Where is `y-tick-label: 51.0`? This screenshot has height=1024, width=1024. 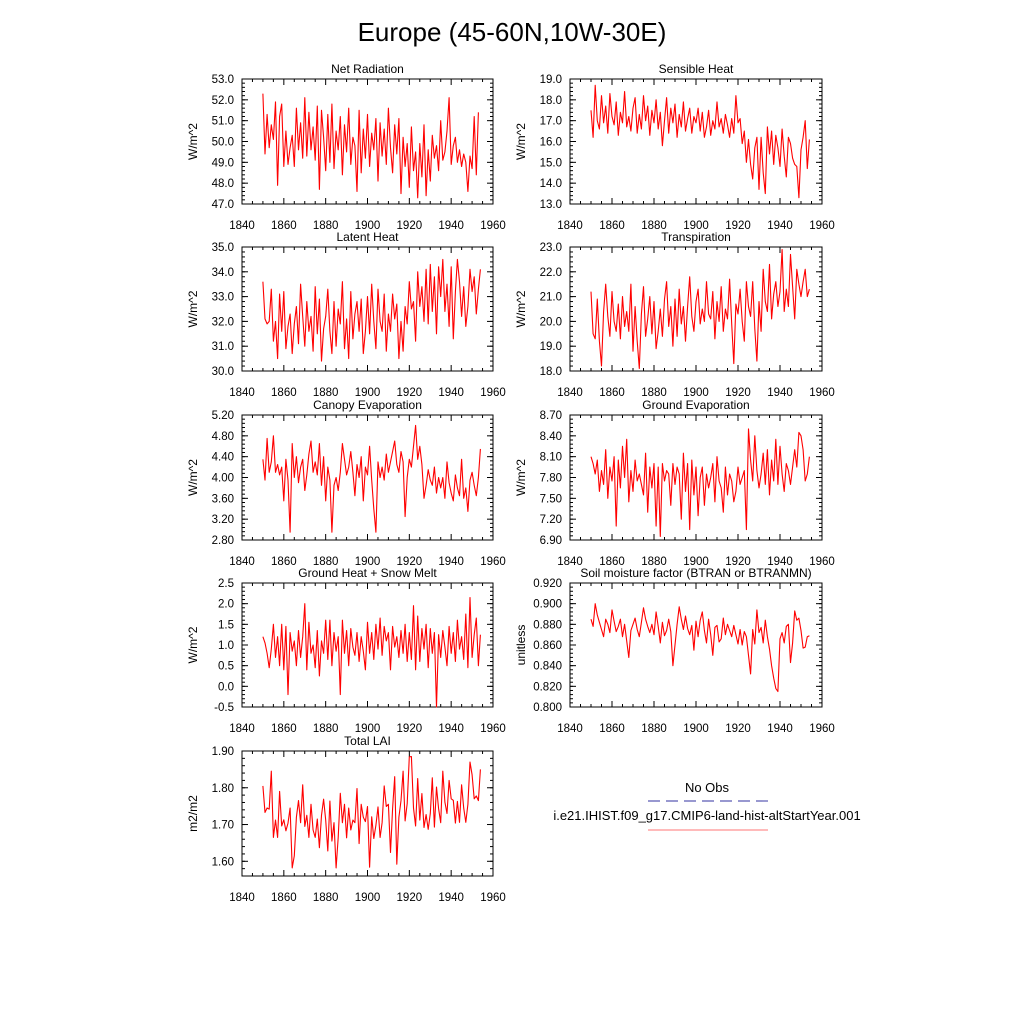 y-tick-label: 51.0 is located at coordinates (223, 122).